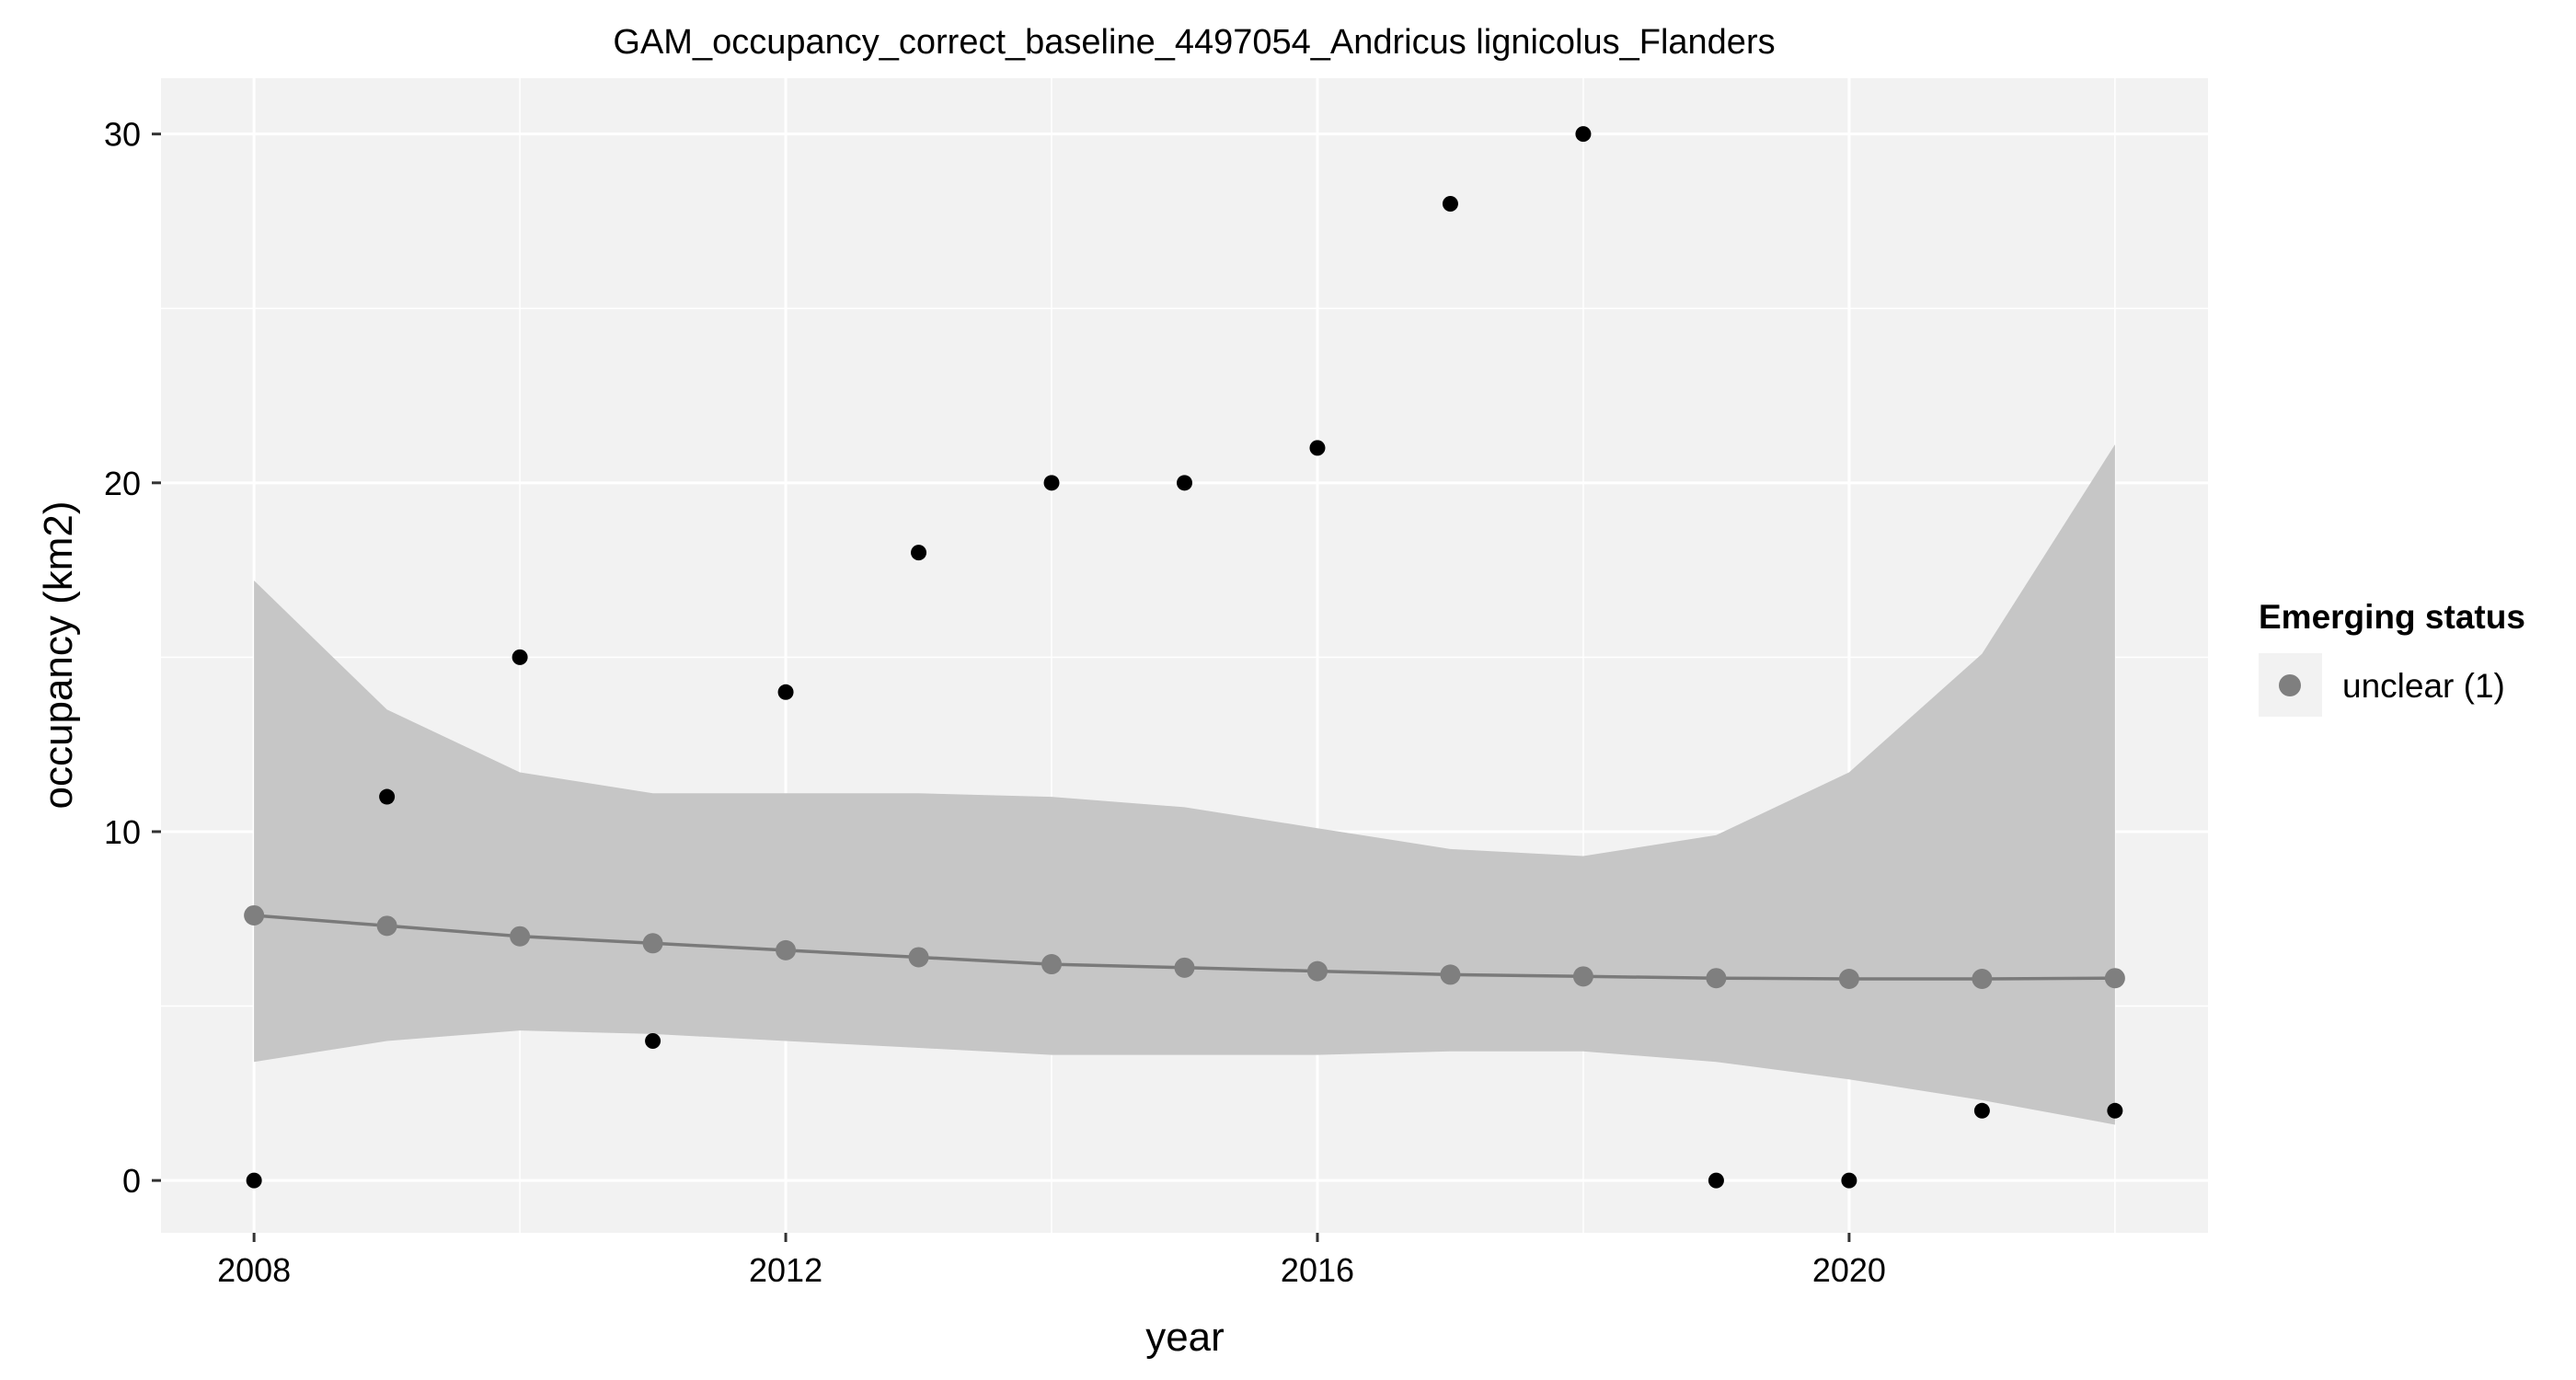  What do you see at coordinates (2392, 617) in the screenshot?
I see `legend-title: Emerging status` at bounding box center [2392, 617].